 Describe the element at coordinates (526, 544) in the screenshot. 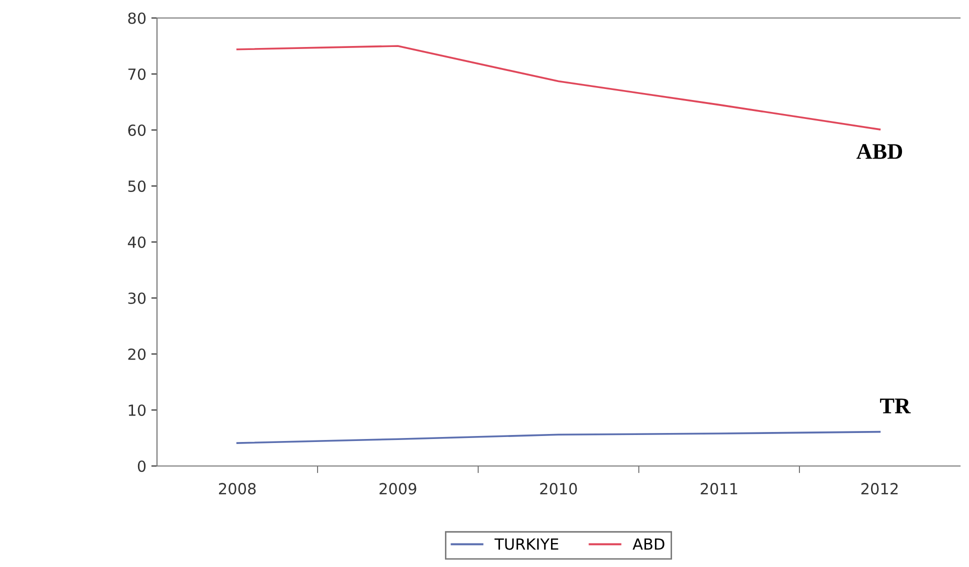

I see `legend-label: TURKIYE` at that location.